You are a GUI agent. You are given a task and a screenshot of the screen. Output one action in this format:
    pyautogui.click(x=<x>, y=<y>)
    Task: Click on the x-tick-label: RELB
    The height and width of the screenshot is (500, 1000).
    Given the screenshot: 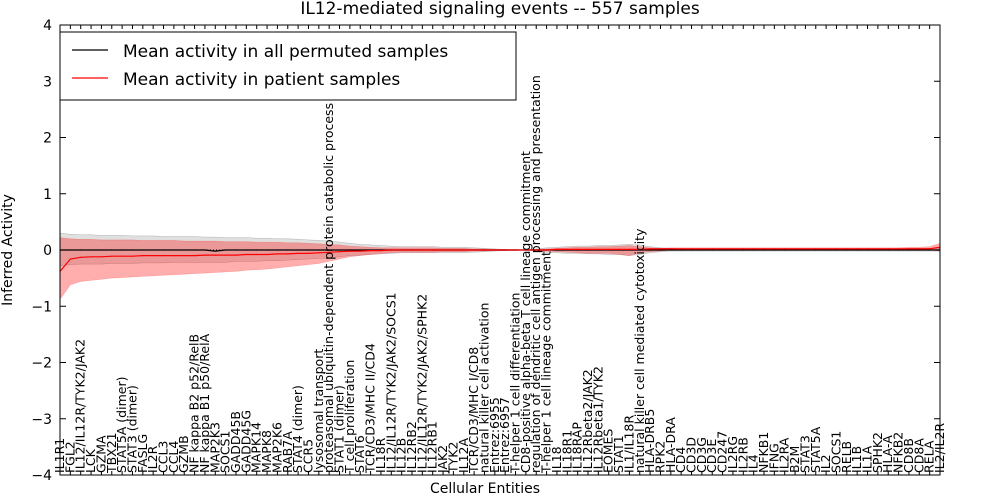 What is the action you would take?
    pyautogui.click(x=846, y=457)
    